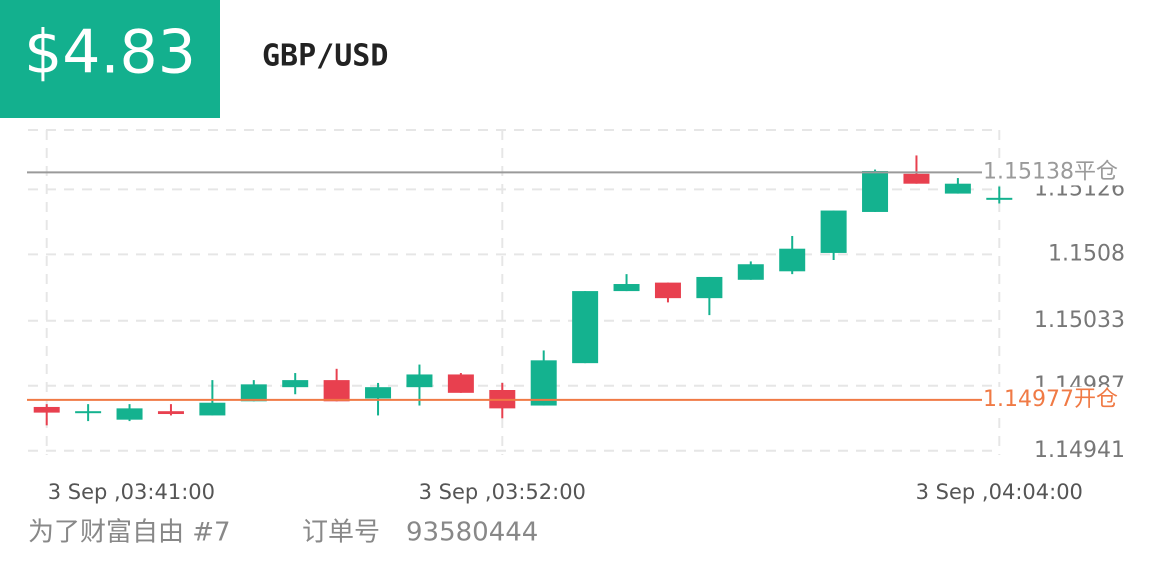 Image resolution: width=1168 pixels, height=584 pixels. Describe the element at coordinates (1079, 320) in the screenshot. I see `y-tick-label: 1.15033` at that location.